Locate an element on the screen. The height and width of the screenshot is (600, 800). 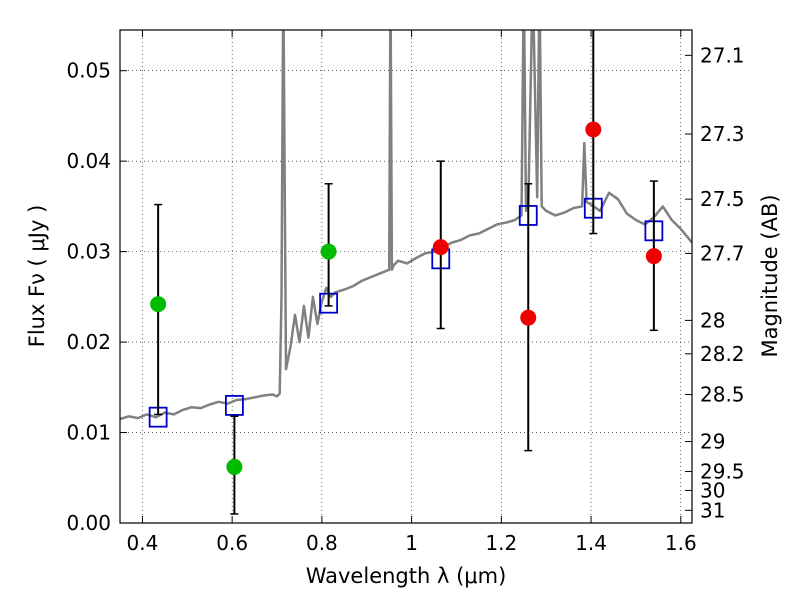
y2-tick-label: 28 is located at coordinates (712, 320).